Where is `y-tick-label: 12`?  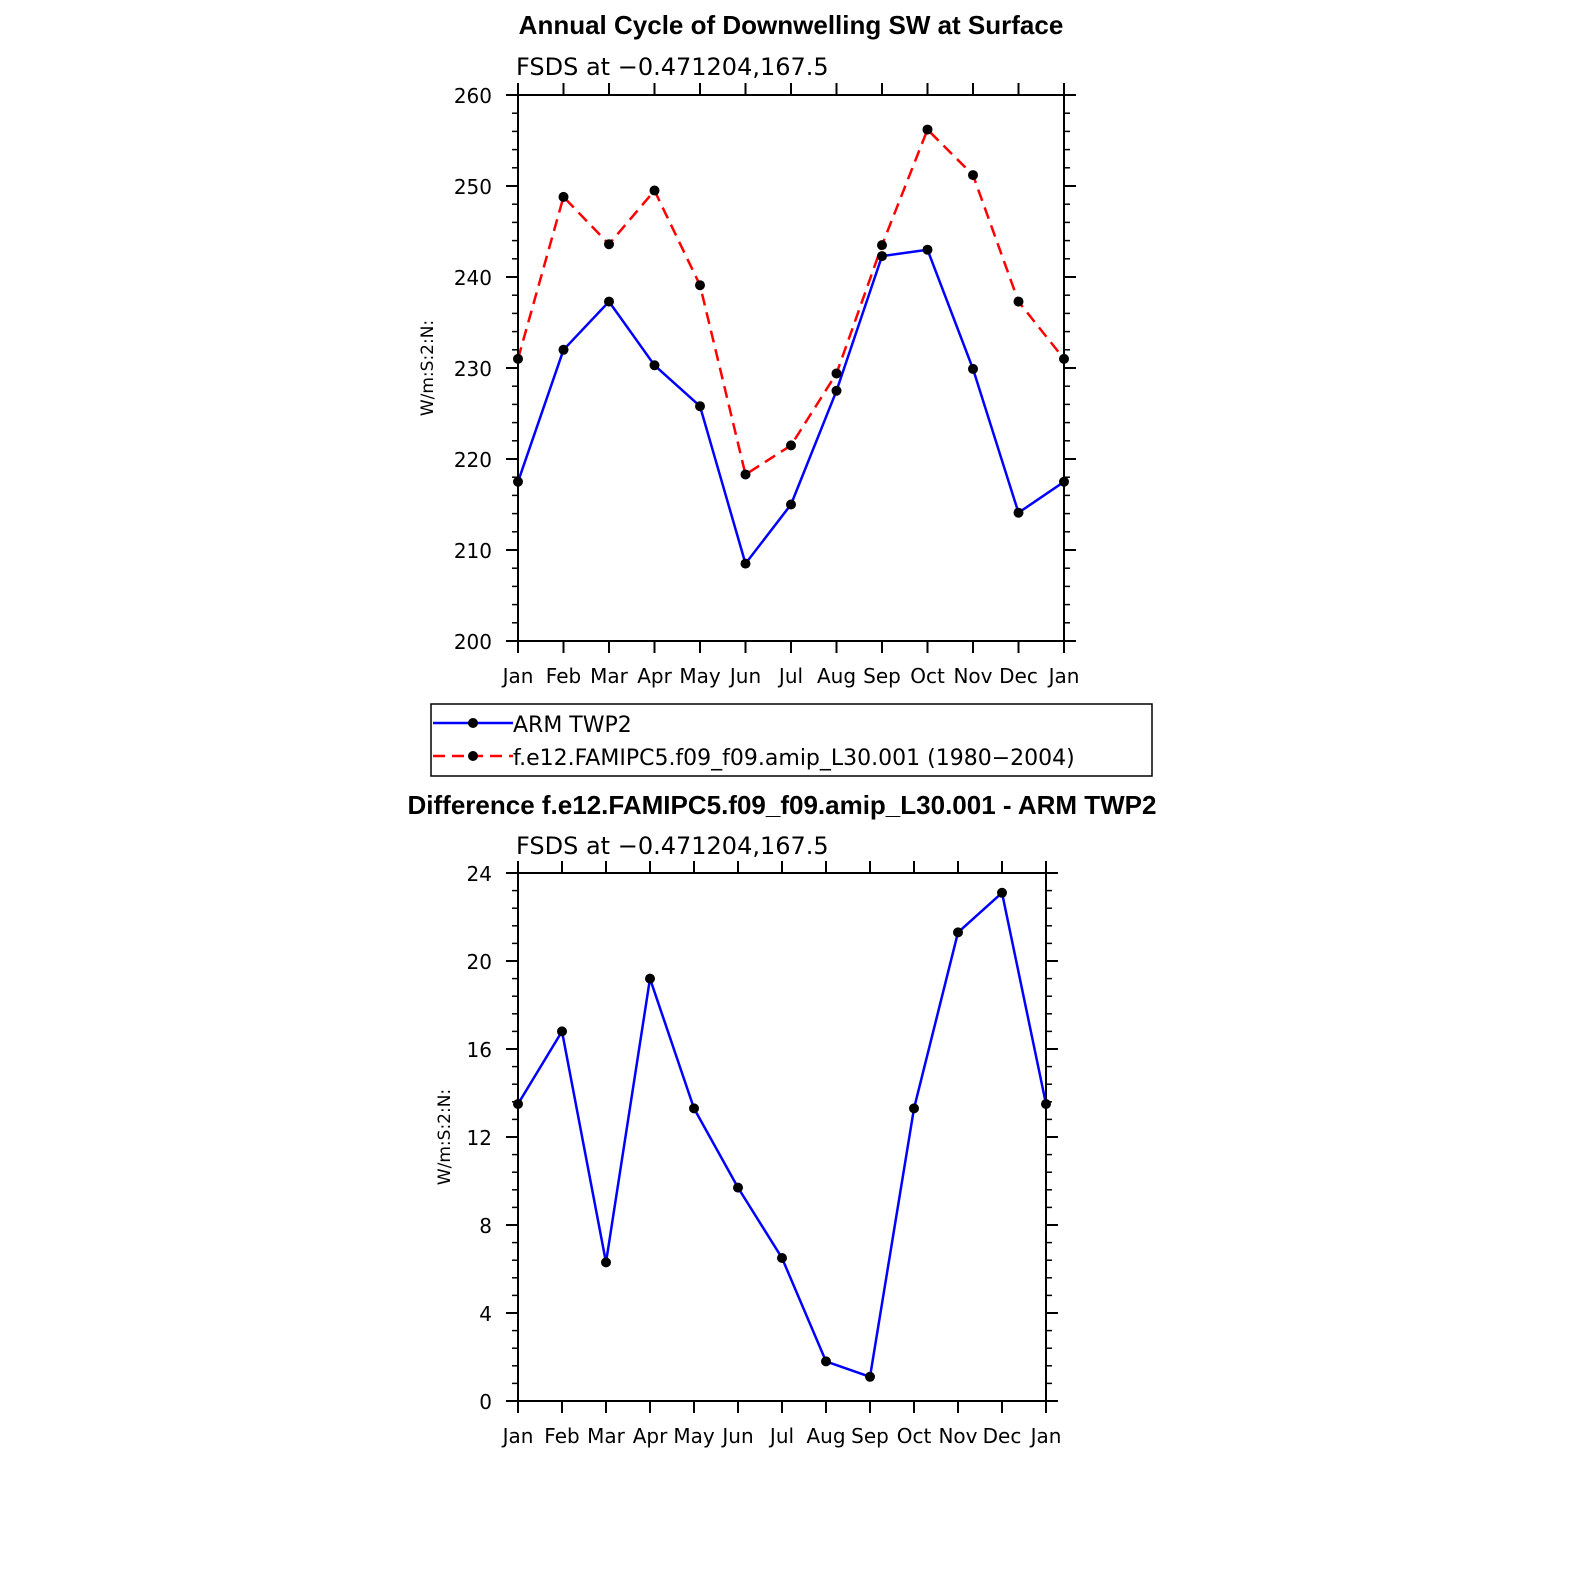
y-tick-label: 12 is located at coordinates (479, 1138).